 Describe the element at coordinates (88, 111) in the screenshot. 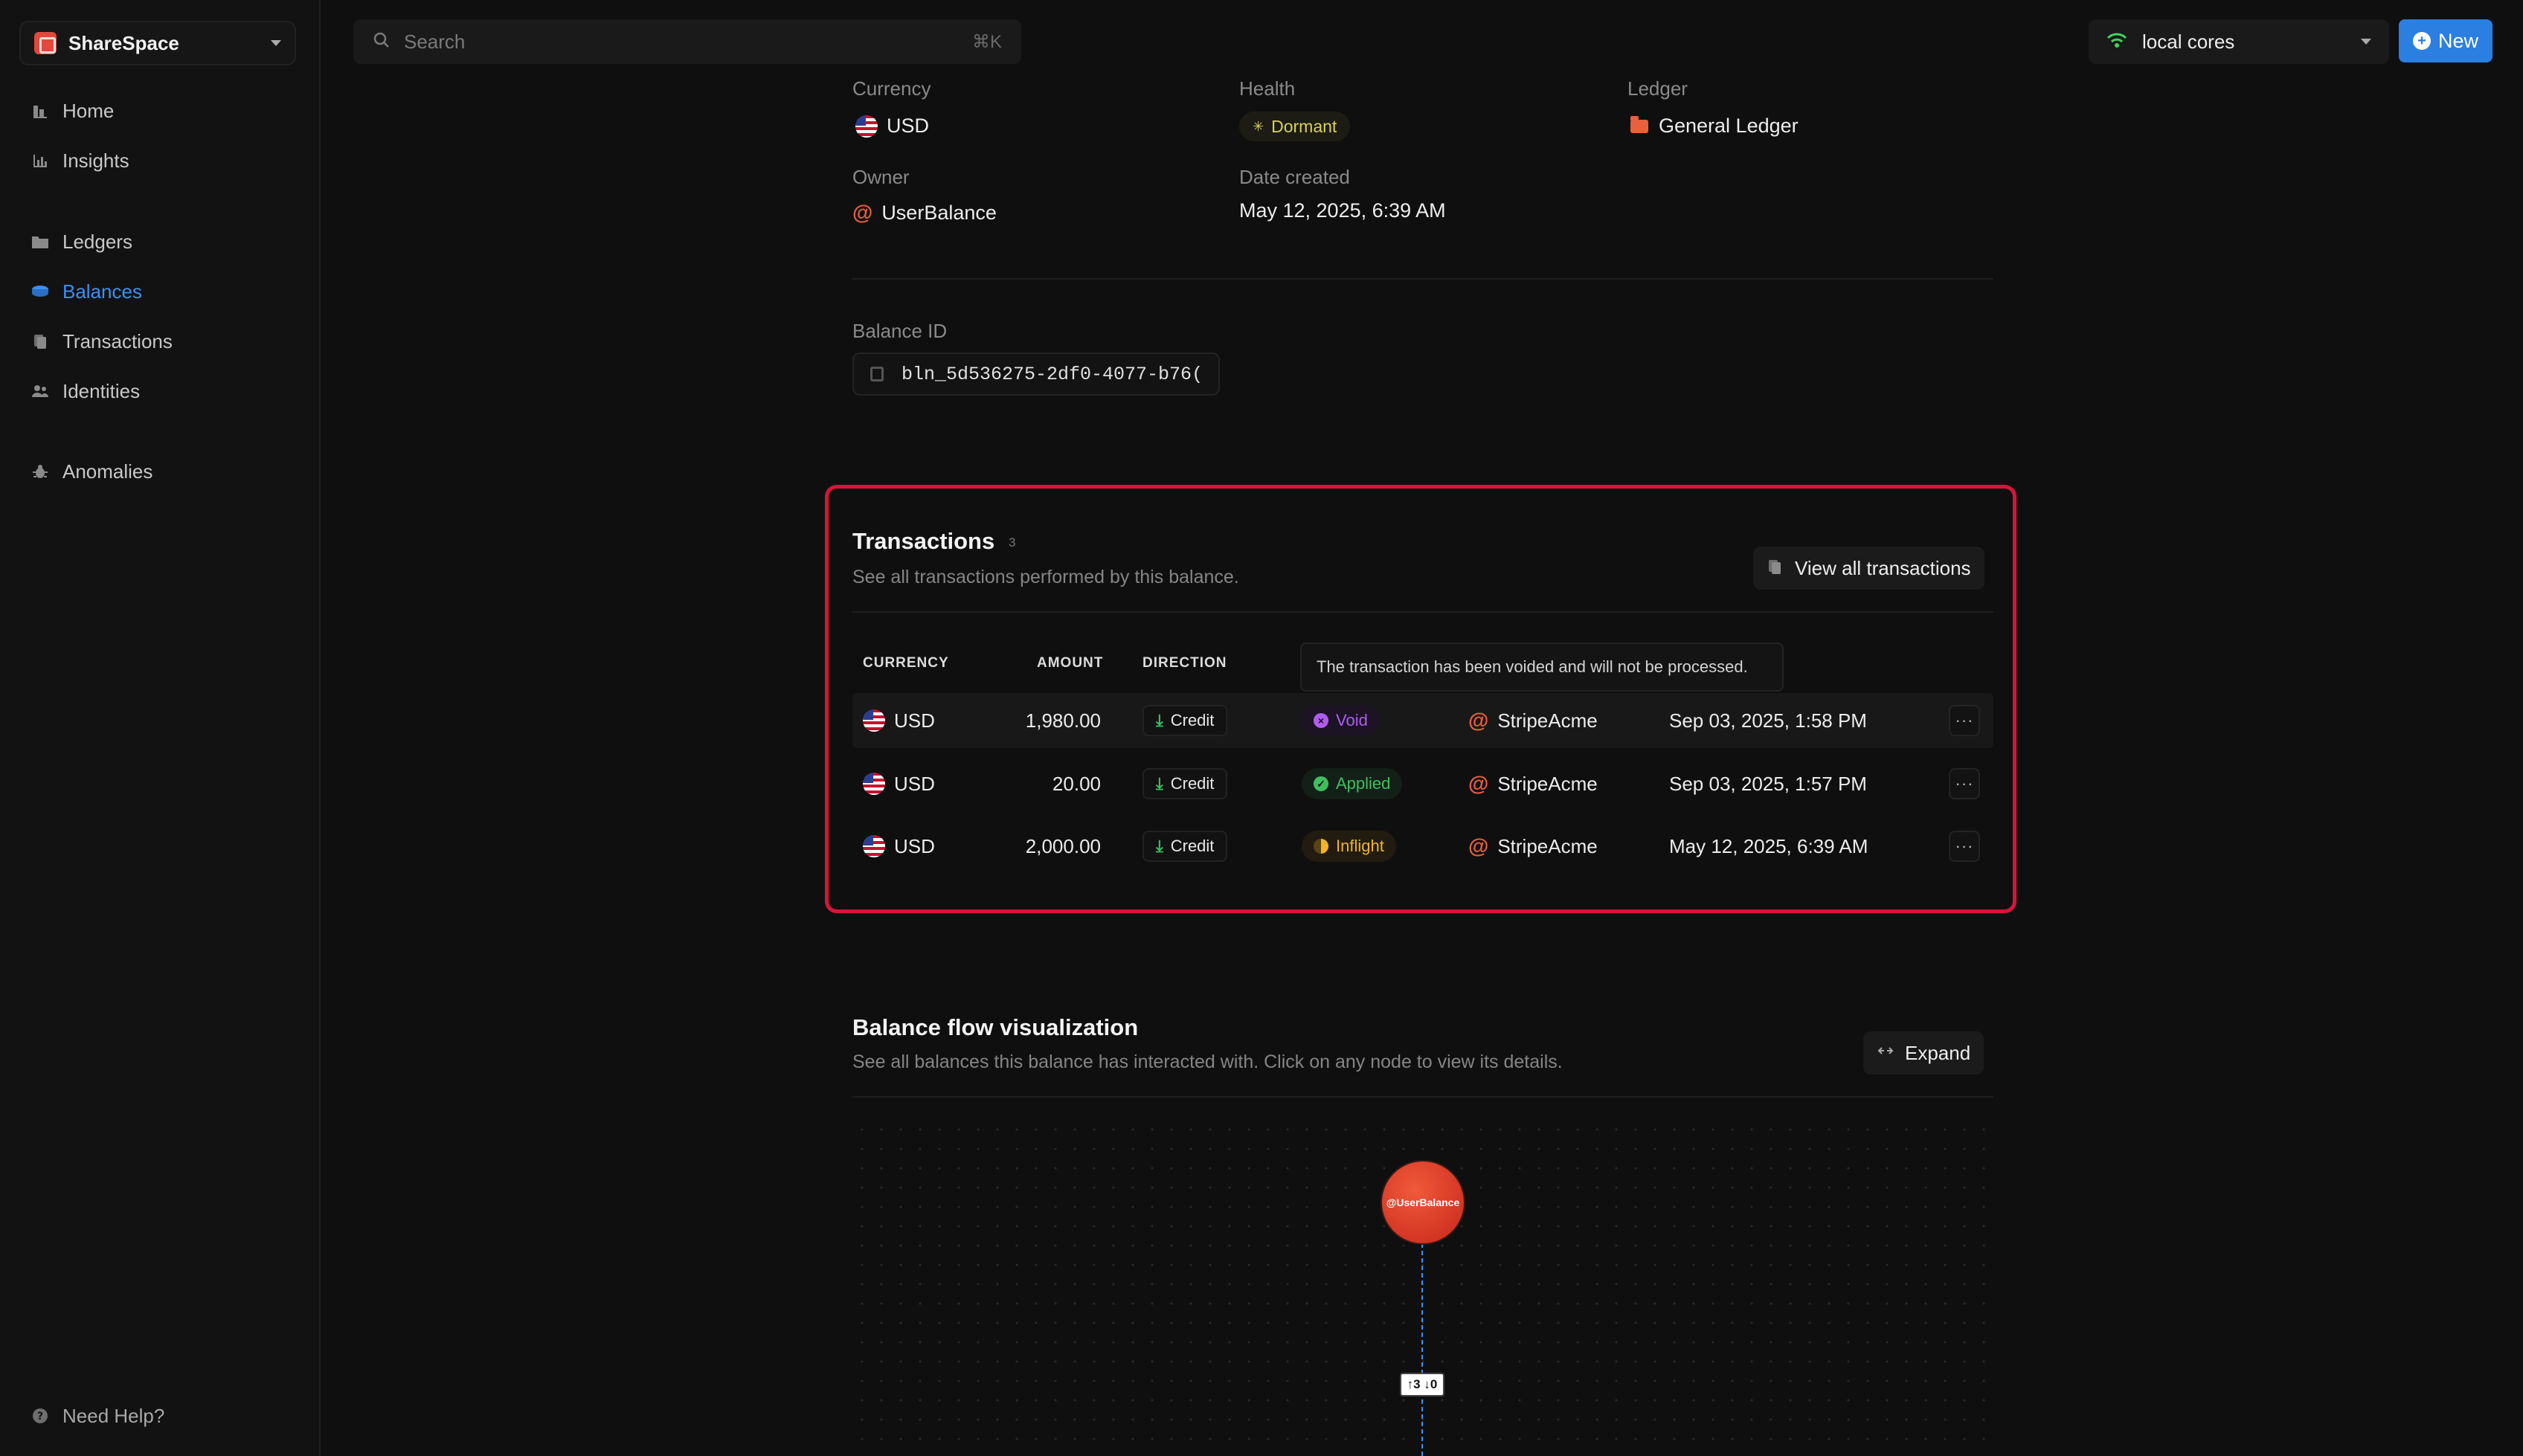

I see `sidebar-item-label: Home` at that location.